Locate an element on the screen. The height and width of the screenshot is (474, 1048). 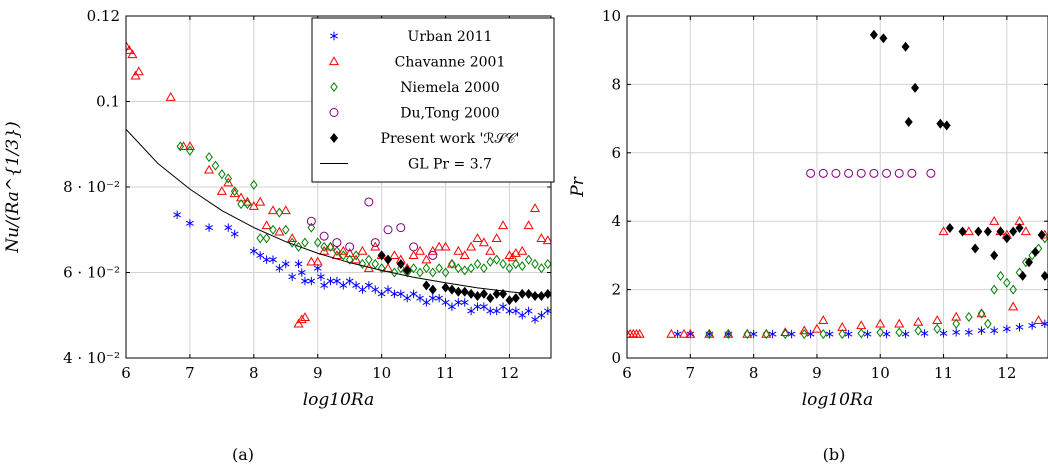
x-tick-label: 11 is located at coordinates (445, 373).